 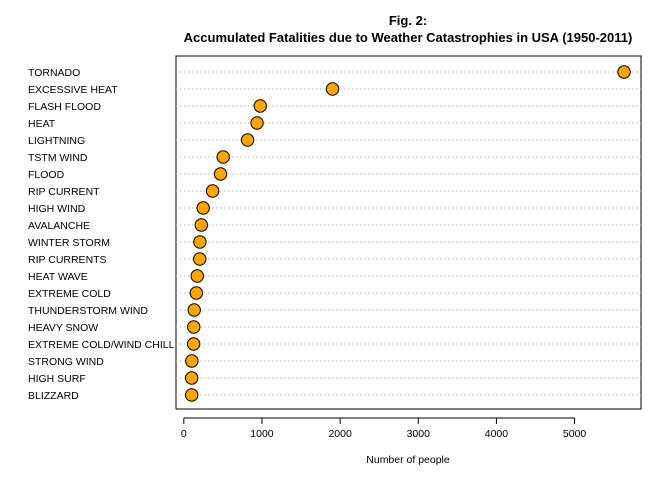 I want to click on chart-title: Fig. 2:, so click(x=408, y=20).